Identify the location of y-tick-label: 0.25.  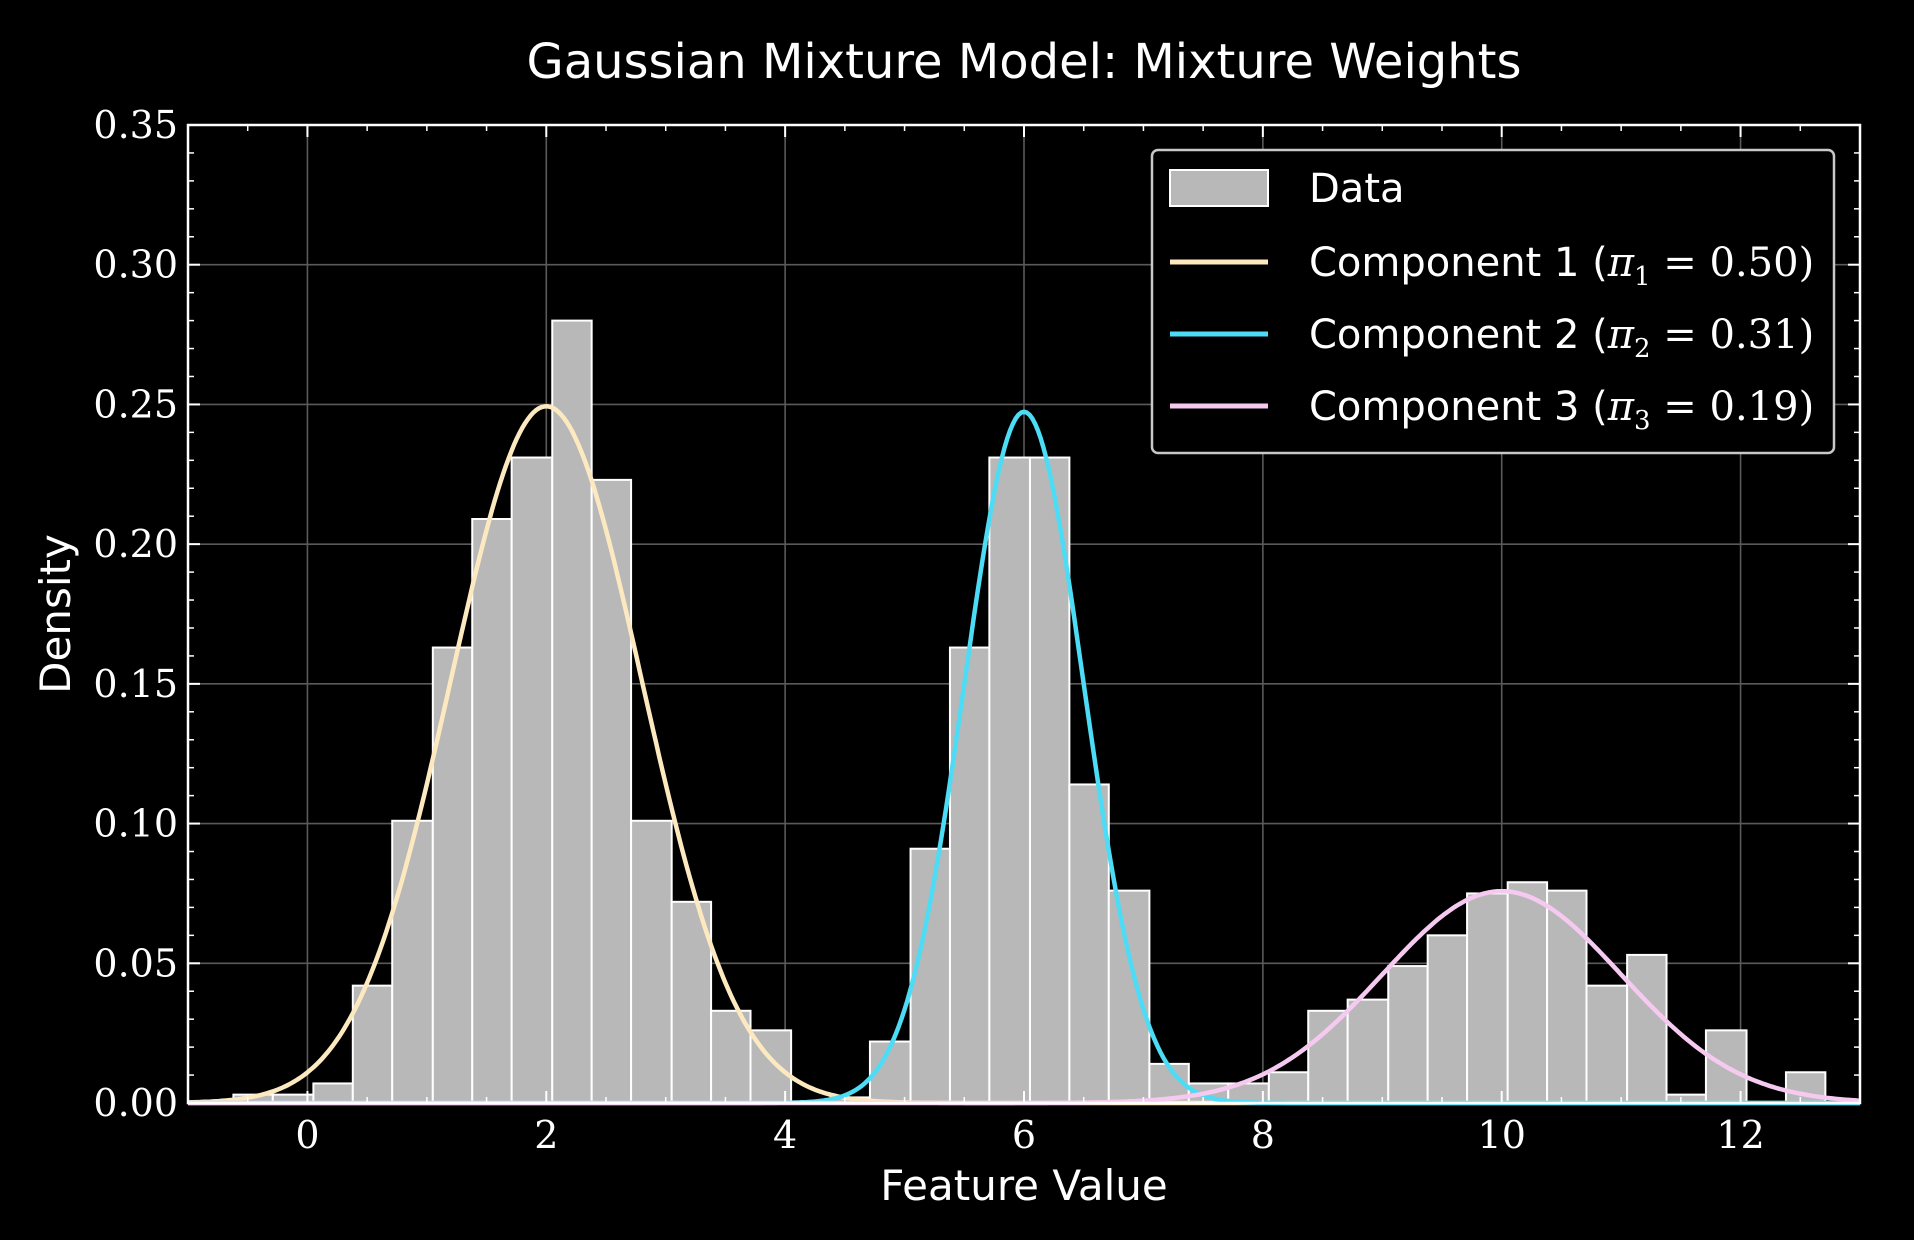
(135, 404).